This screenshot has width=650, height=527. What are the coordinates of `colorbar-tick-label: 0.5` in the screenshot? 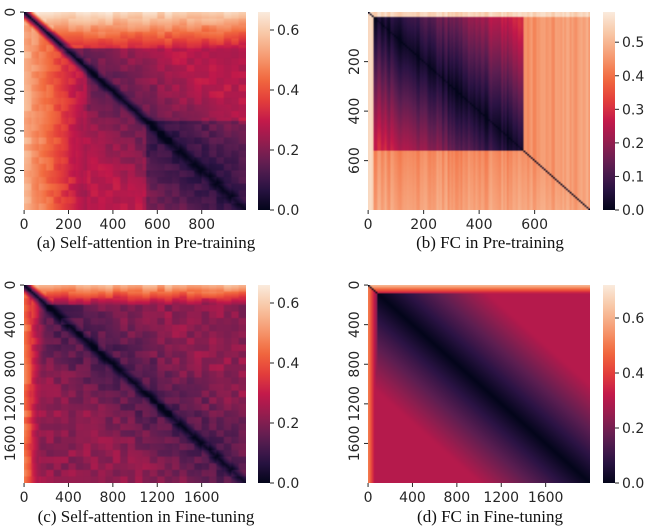 It's located at (633, 43).